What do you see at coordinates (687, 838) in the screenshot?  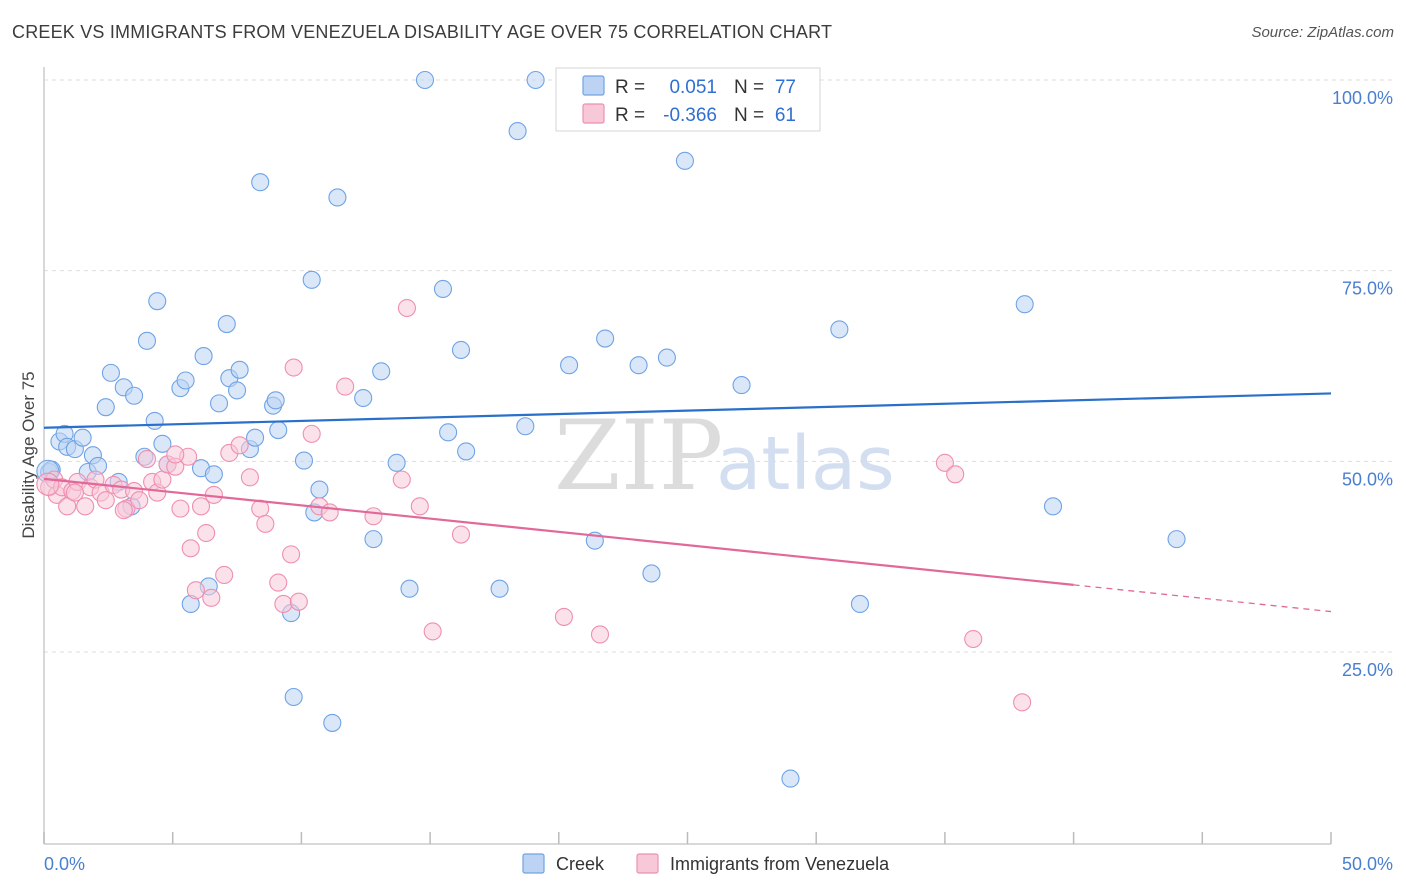 I see `x-ticks` at bounding box center [687, 838].